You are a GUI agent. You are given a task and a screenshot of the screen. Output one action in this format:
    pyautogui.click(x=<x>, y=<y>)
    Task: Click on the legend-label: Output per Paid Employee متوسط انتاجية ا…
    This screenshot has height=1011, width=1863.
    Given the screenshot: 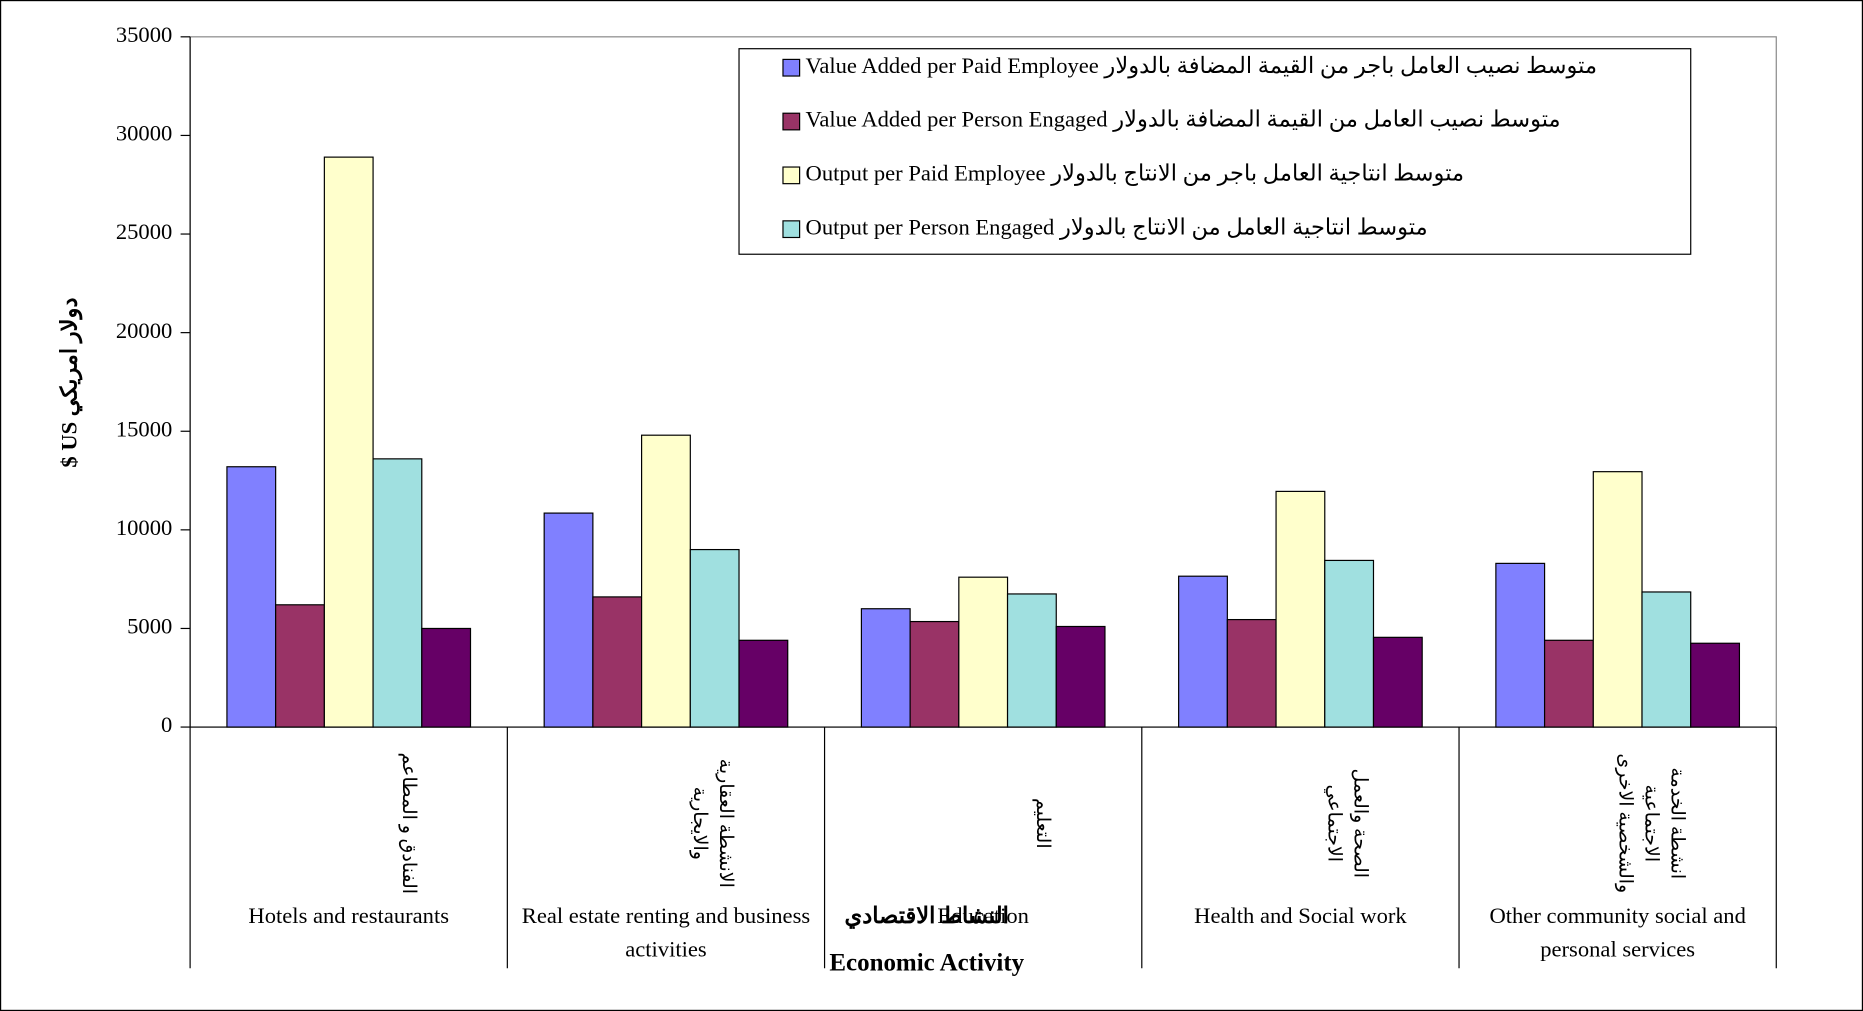 What is the action you would take?
    pyautogui.click(x=1135, y=174)
    